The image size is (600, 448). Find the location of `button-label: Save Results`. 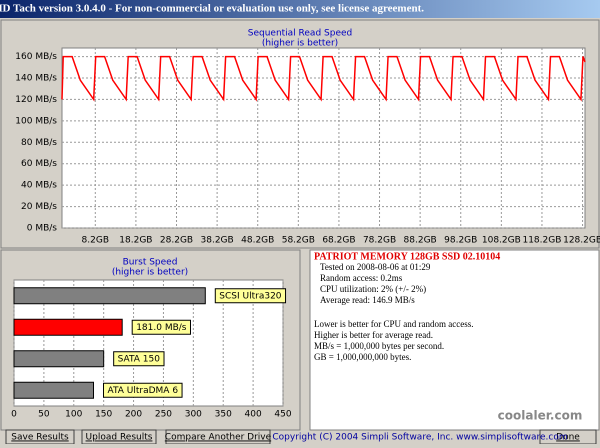

button-label: Save Results is located at coordinates (40, 438).